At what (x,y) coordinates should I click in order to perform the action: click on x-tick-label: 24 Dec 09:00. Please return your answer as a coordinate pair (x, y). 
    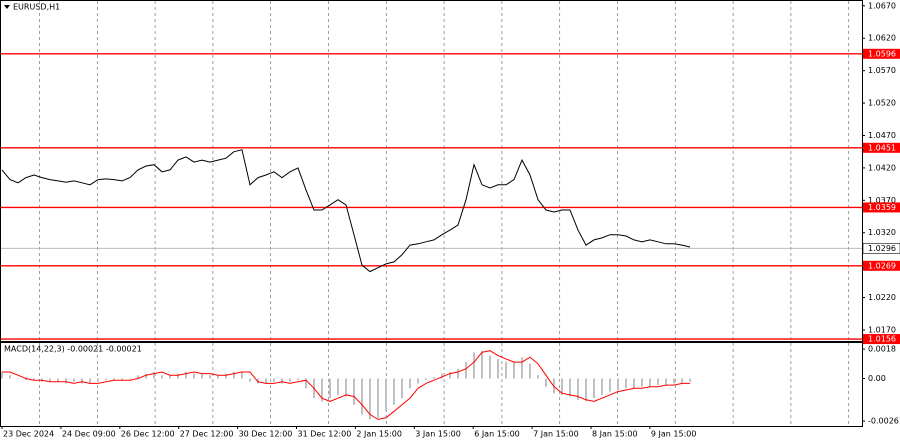
    Looking at the image, I should click on (89, 434).